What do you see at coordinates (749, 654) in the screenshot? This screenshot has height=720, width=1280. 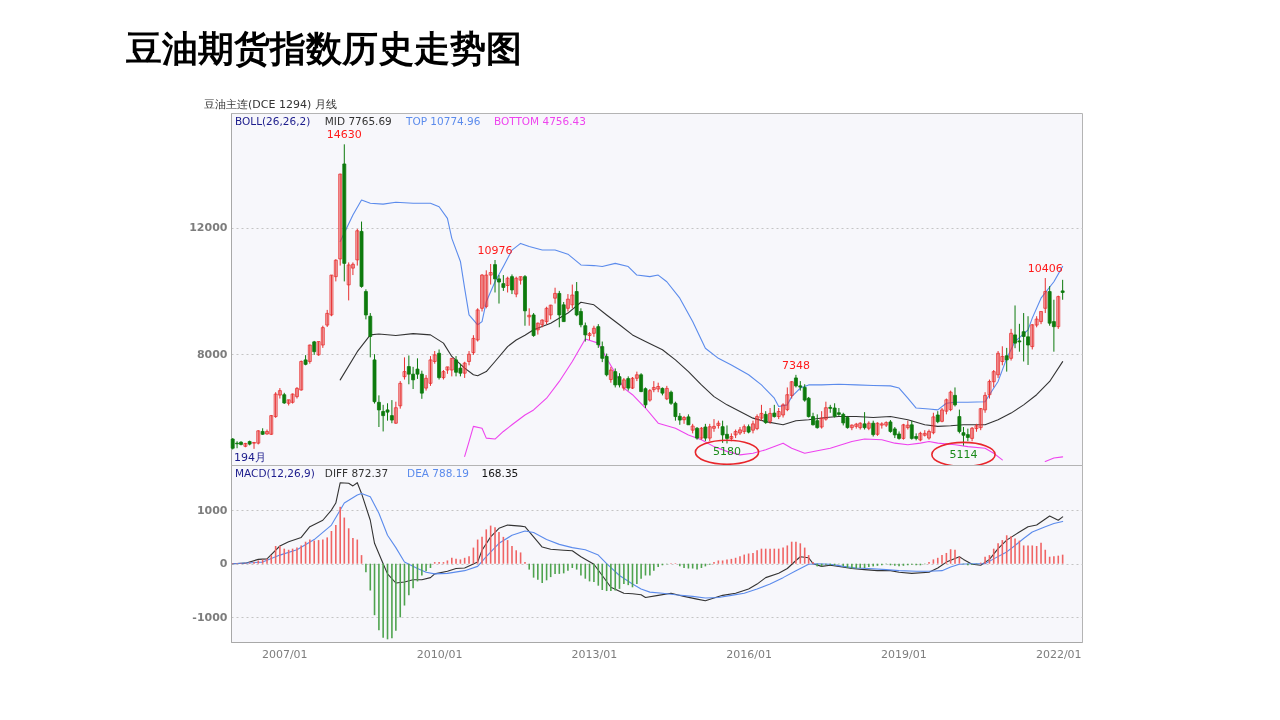 I see `x-tick-label: 2016/01` at bounding box center [749, 654].